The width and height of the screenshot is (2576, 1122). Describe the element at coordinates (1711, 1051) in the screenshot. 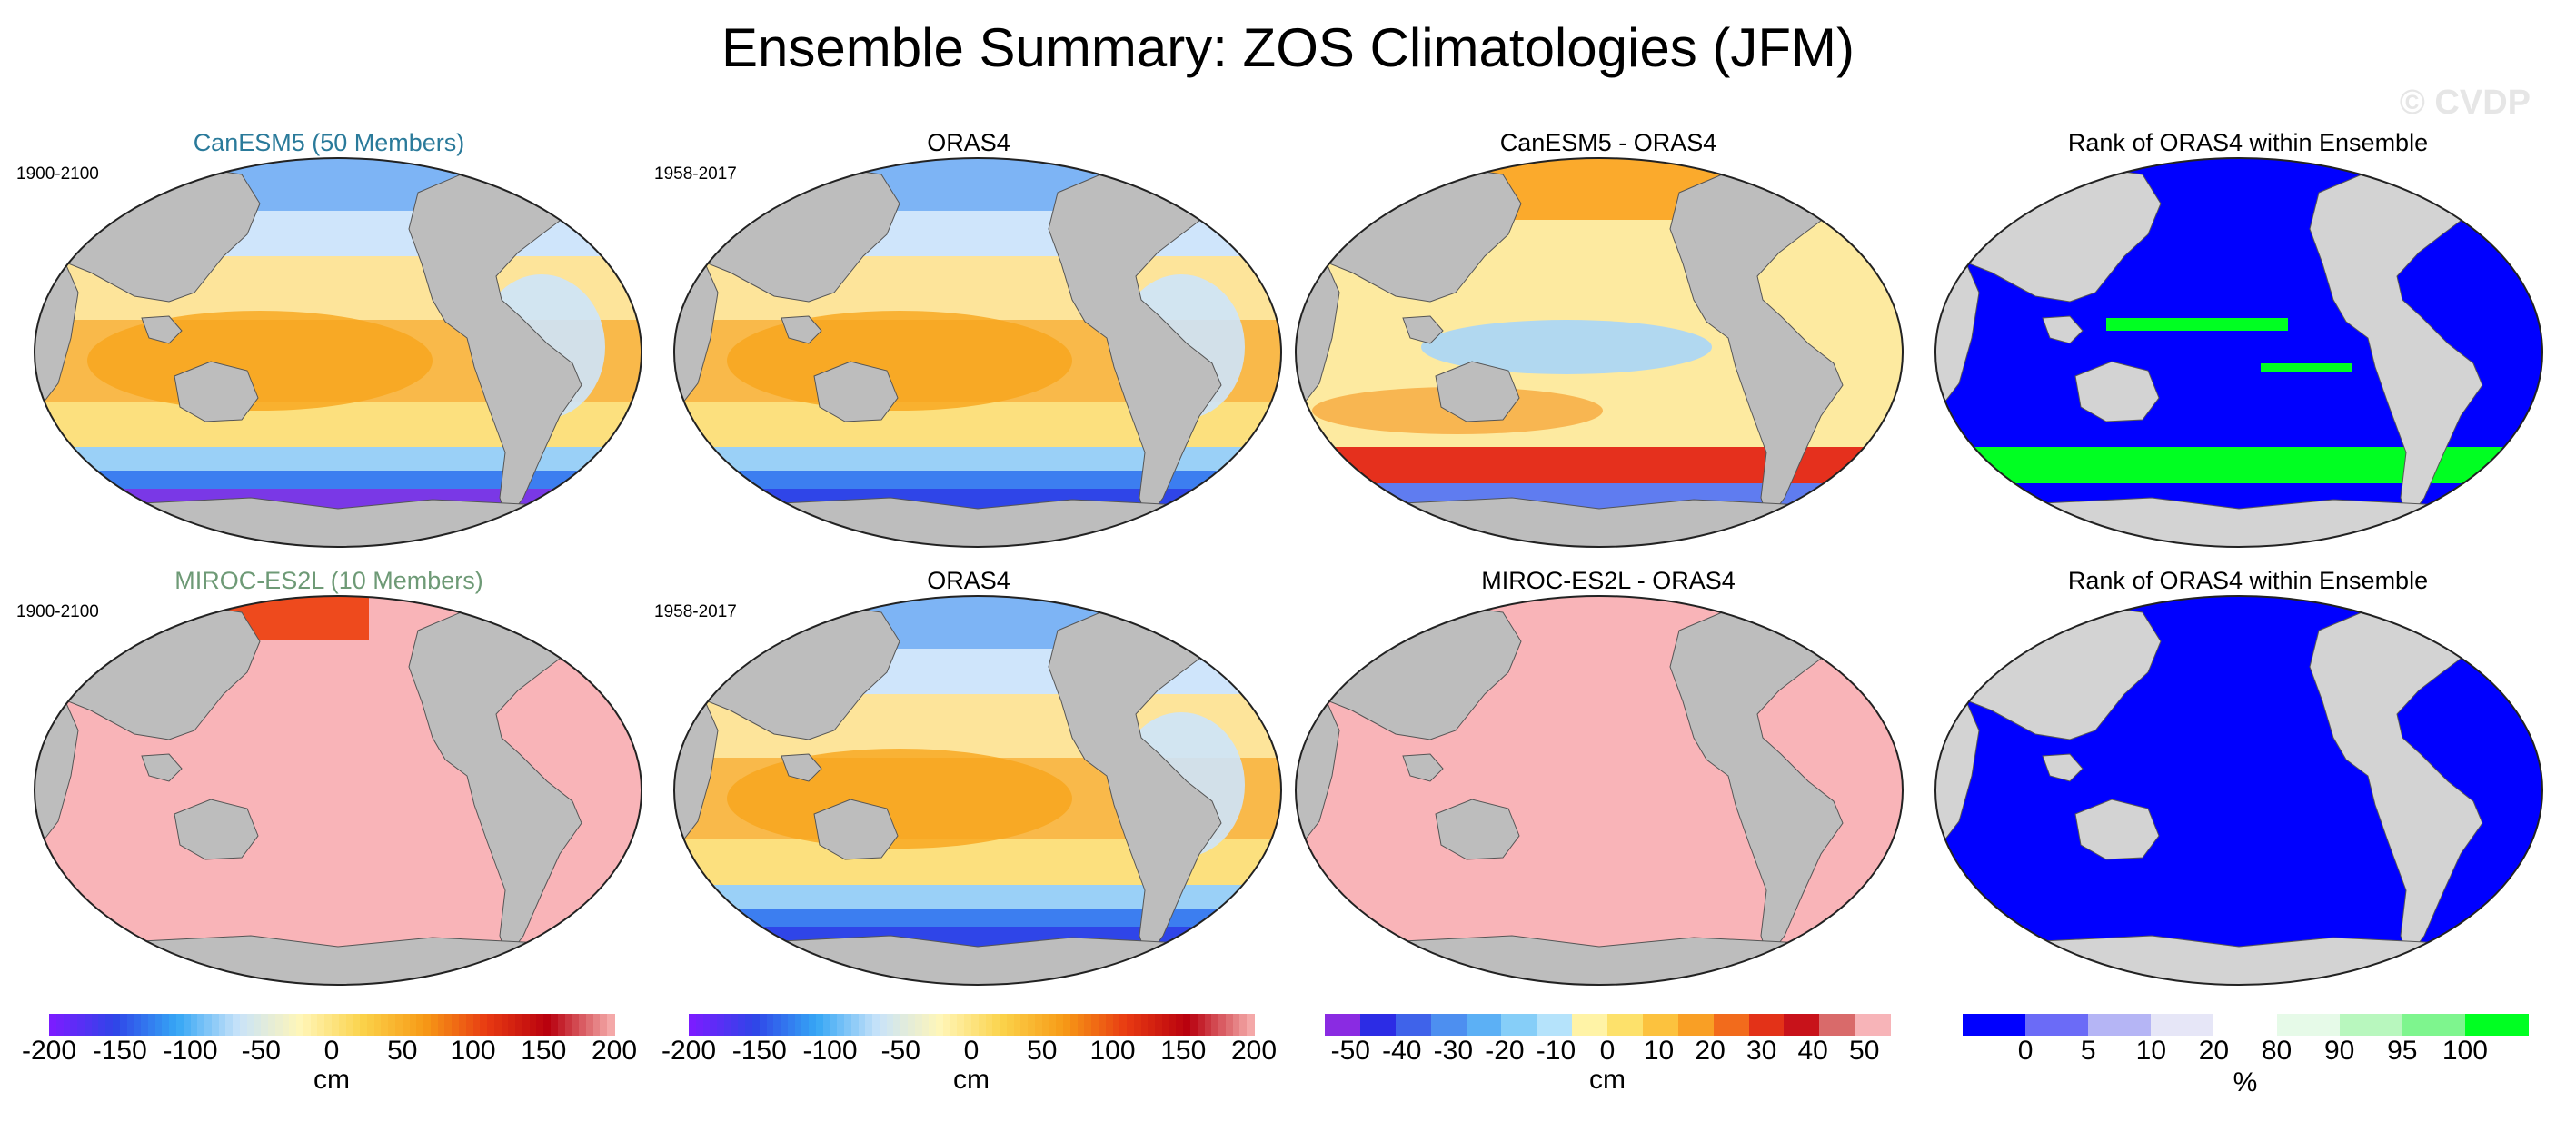

I see `colorbar-tick-label: 20` at that location.